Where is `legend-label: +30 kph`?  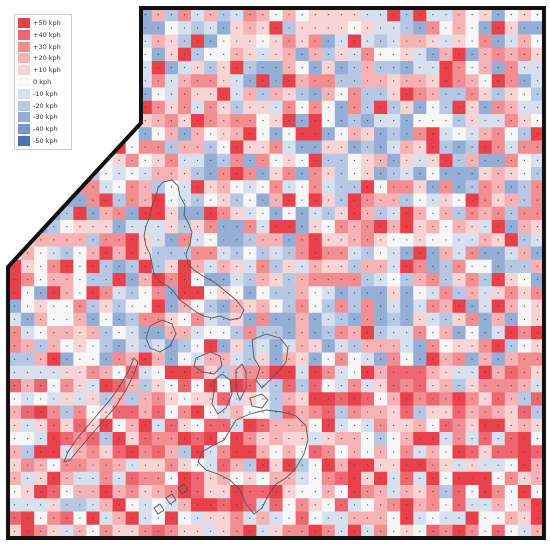
legend-label: +30 kph is located at coordinates (47, 46).